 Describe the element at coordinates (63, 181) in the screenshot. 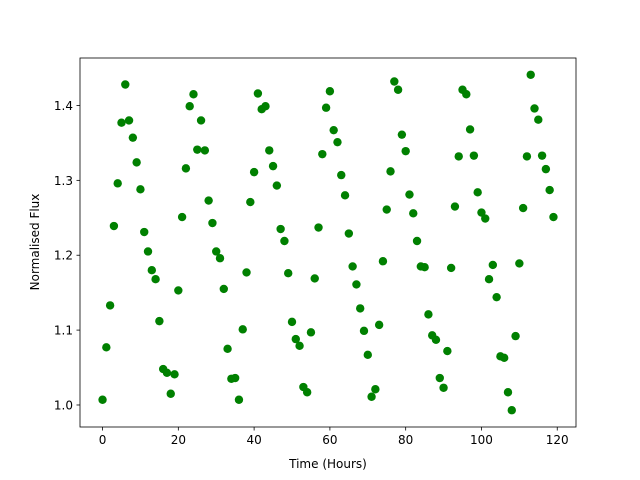

I see `y-tick-label: 1.3` at that location.